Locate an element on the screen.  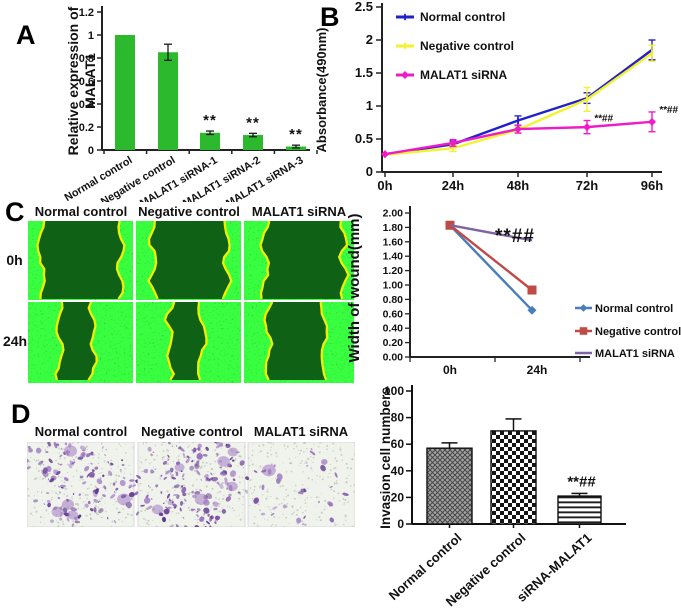
legend-entry: Normal control is located at coordinates (624, 309).